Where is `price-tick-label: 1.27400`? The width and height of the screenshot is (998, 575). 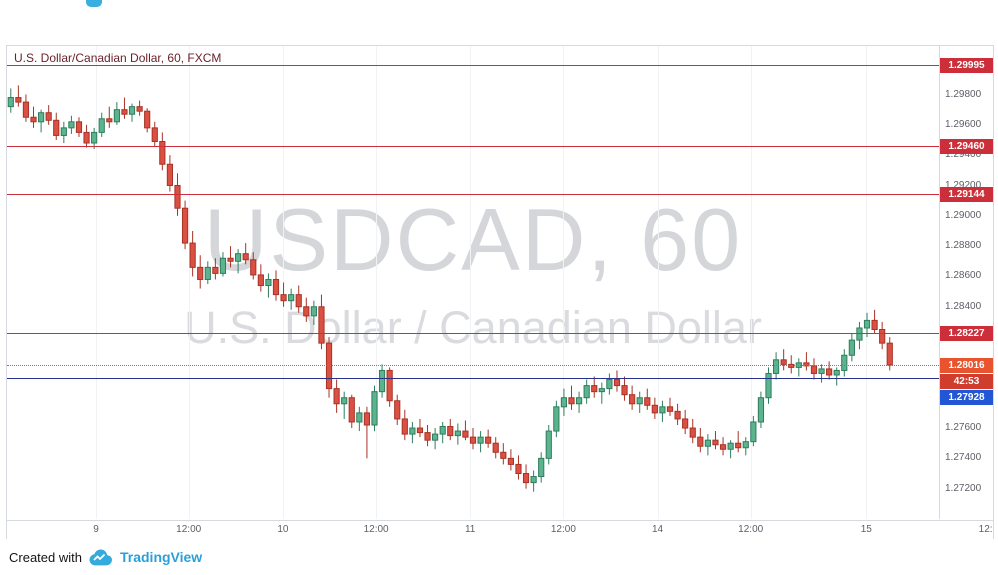
price-tick-label: 1.27400 is located at coordinates (963, 458).